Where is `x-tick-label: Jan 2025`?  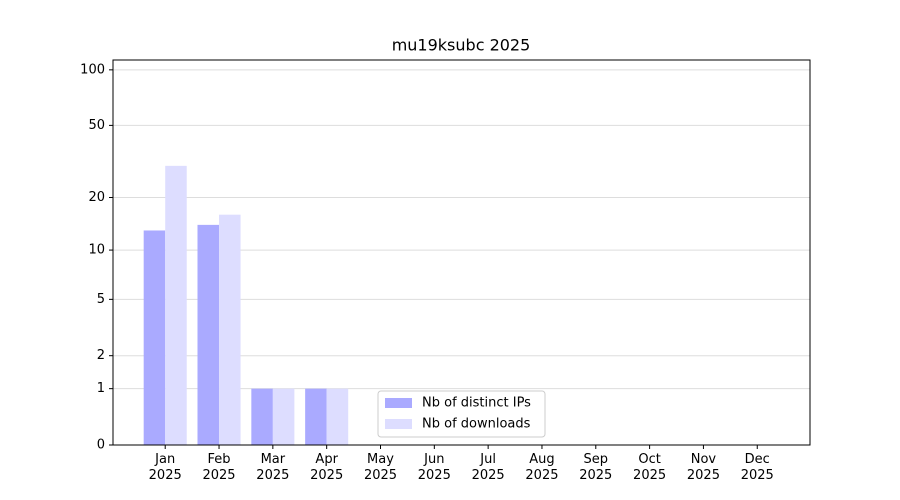
x-tick-label: Jan 2025 is located at coordinates (165, 467).